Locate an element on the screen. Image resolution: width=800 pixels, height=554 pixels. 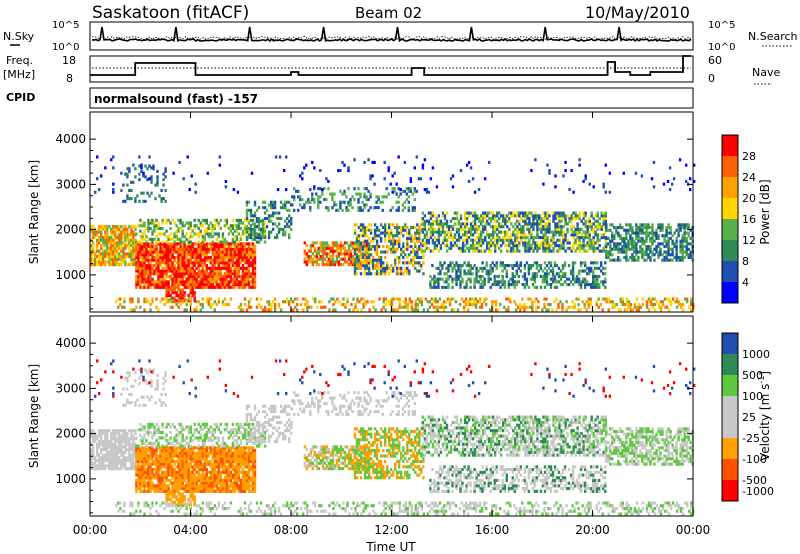
noise-tick-bottom-left: 10^0 is located at coordinates (65, 47).